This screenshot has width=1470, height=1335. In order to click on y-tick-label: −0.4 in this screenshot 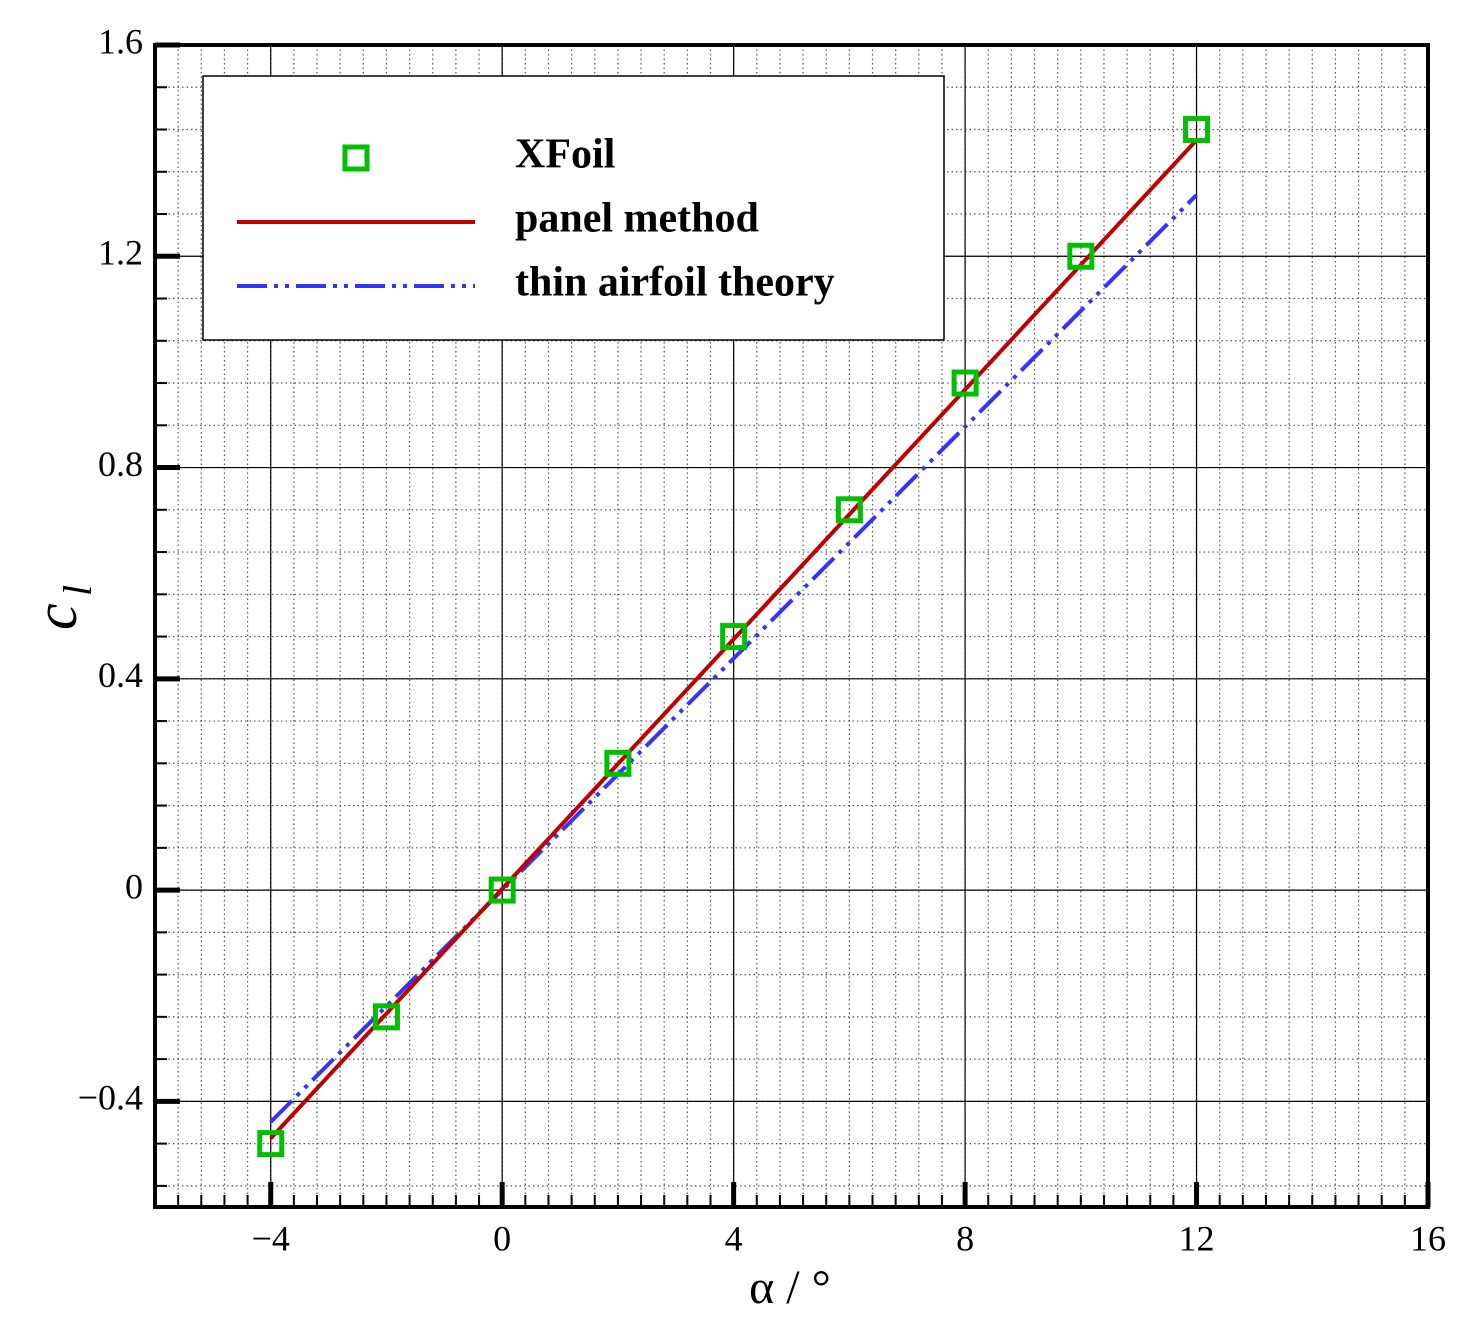, I will do `click(110, 1098)`.